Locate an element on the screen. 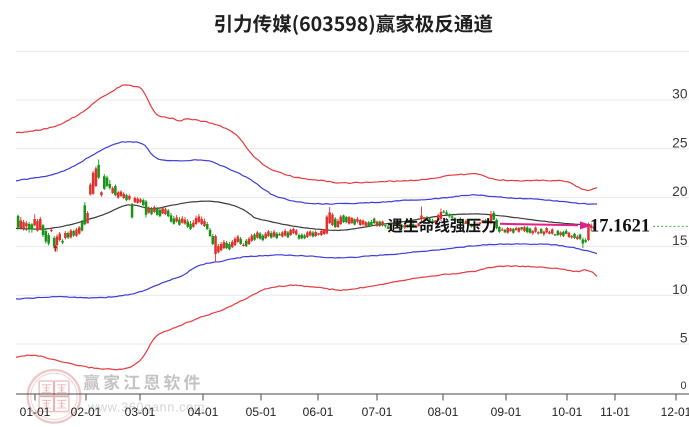  svg-text: 02-01 is located at coordinates (86, 412).